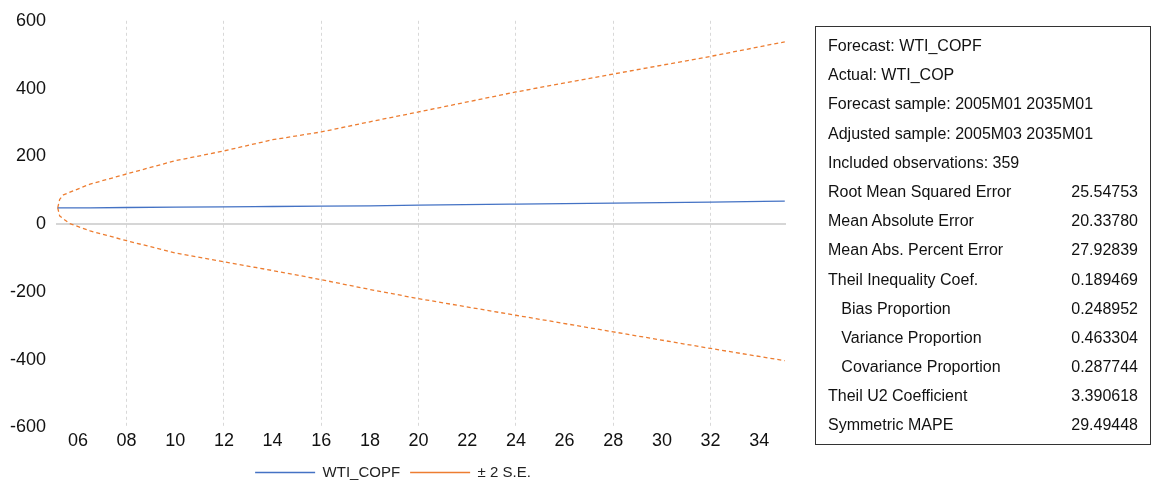 The image size is (1165, 490). Describe the element at coordinates (1104, 279) in the screenshot. I see `text: 0.189469` at that location.